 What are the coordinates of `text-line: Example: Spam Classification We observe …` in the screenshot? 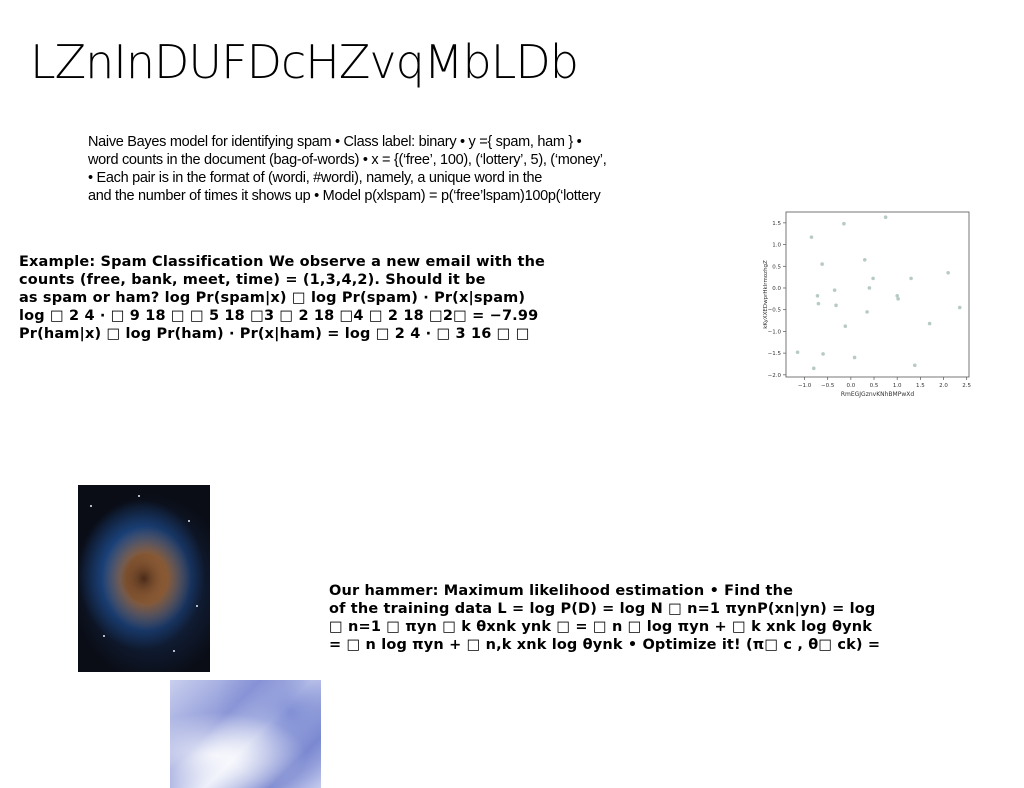 It's located at (282, 262).